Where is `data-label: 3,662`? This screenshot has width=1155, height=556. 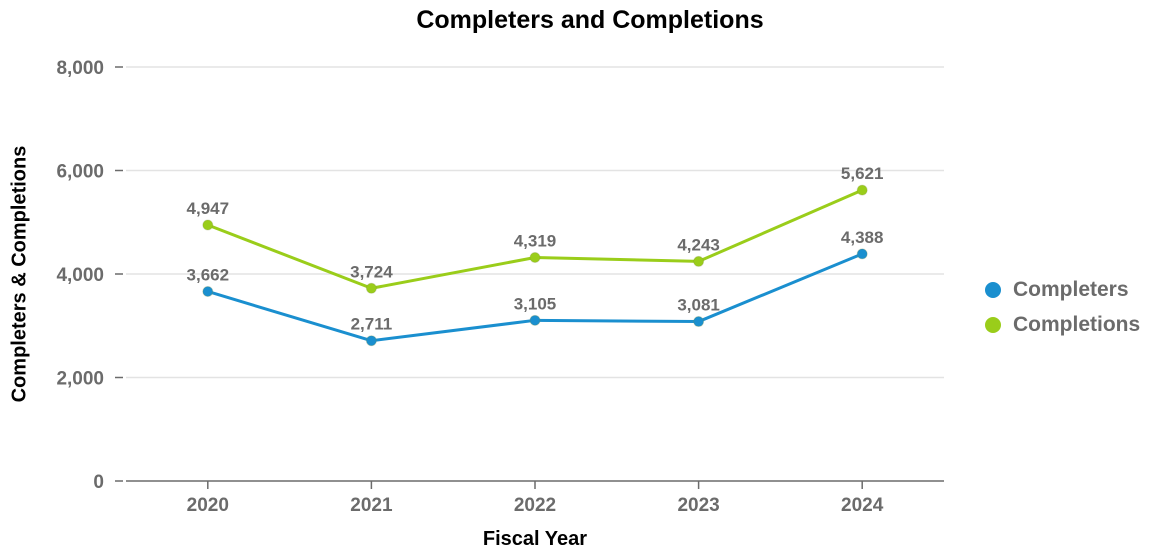
data-label: 3,662 is located at coordinates (208, 274).